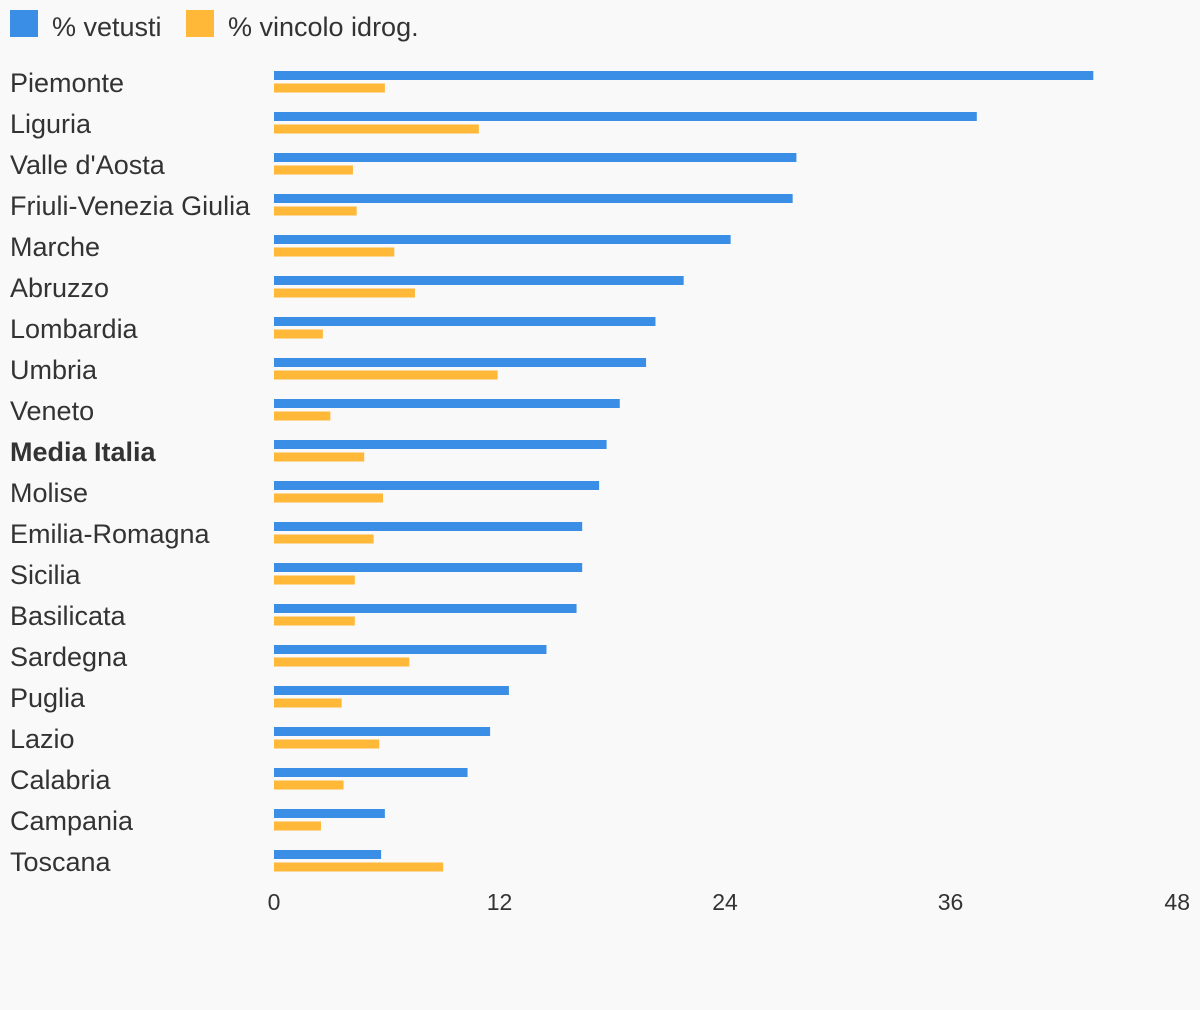 The height and width of the screenshot is (1010, 1200). Describe the element at coordinates (447, 403) in the screenshot. I see `bar-vetusti-veneto` at that location.